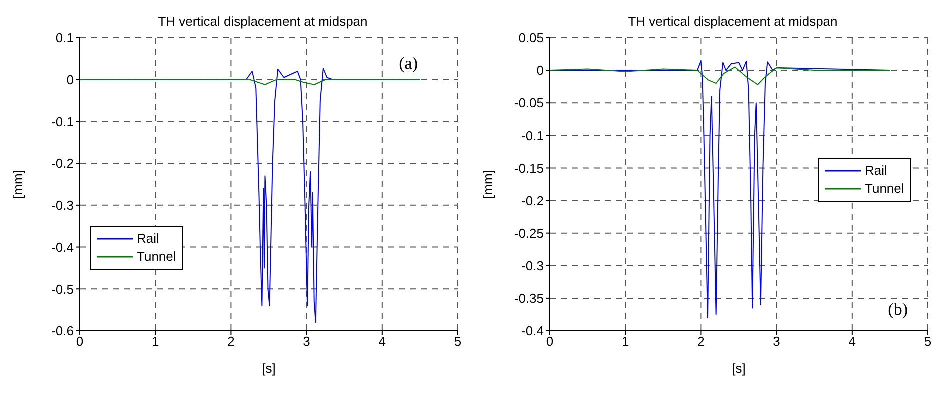  I want to click on y-tick-label: 0.05, so click(531, 38).